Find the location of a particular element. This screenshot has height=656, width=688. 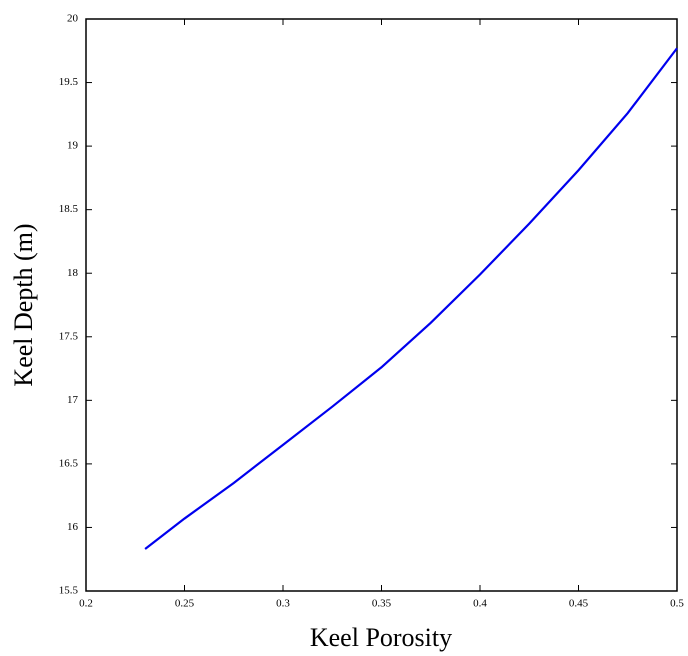

y-tick-label: 19 is located at coordinates (73, 146).